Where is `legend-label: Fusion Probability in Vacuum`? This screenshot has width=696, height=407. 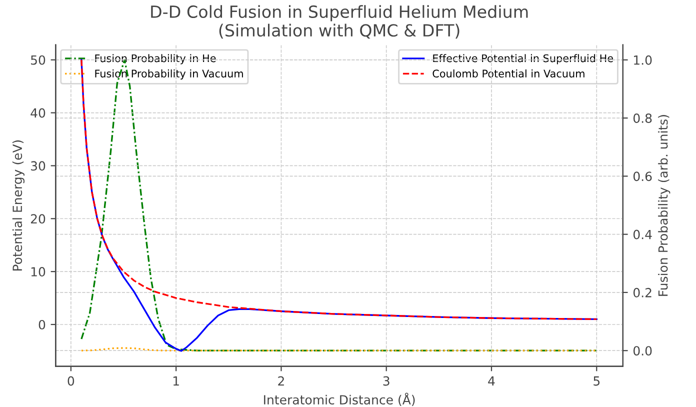 legend-label: Fusion Probability in Vacuum is located at coordinates (169, 74).